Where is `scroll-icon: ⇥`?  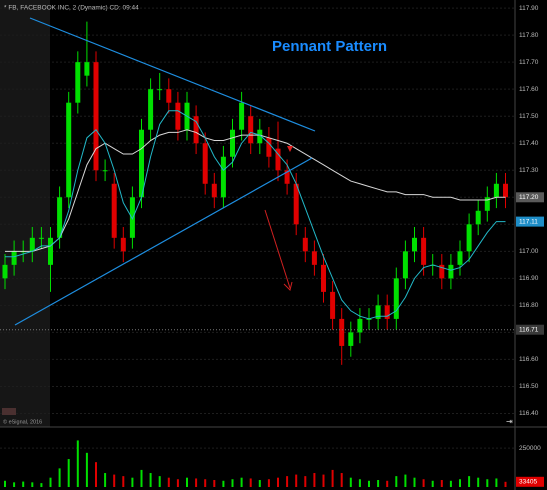 scroll-icon: ⇥ is located at coordinates (509, 421).